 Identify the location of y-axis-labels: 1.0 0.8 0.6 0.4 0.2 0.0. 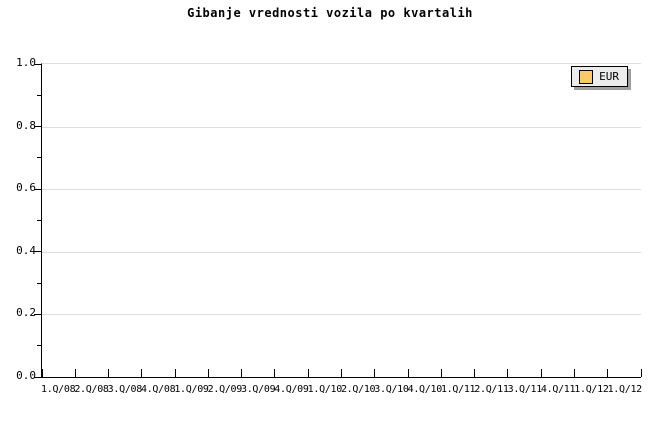
(18, 219).